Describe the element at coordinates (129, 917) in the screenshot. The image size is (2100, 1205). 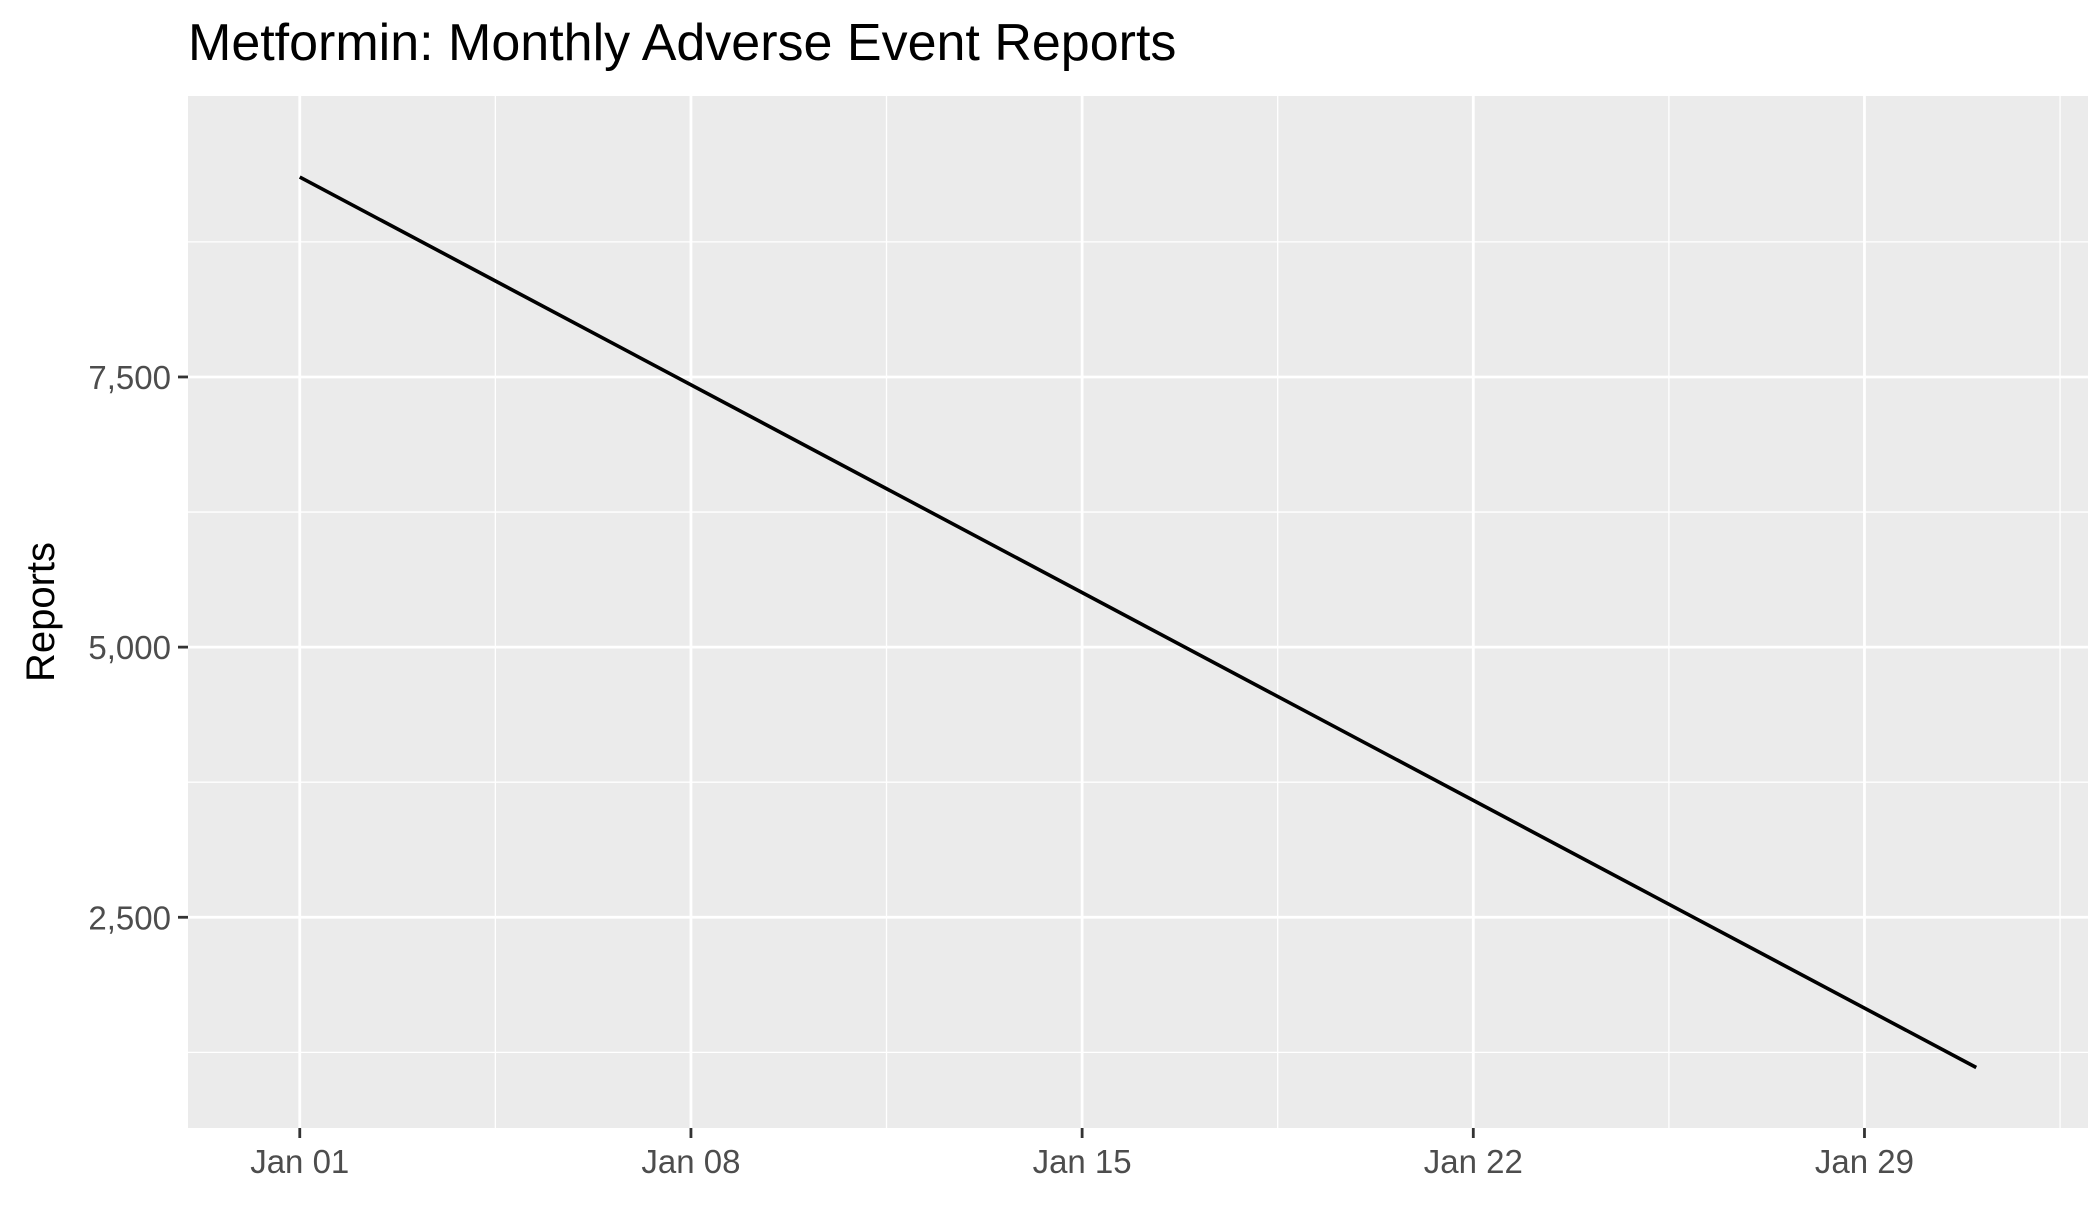
I see `y-tick-label: 2,500` at that location.